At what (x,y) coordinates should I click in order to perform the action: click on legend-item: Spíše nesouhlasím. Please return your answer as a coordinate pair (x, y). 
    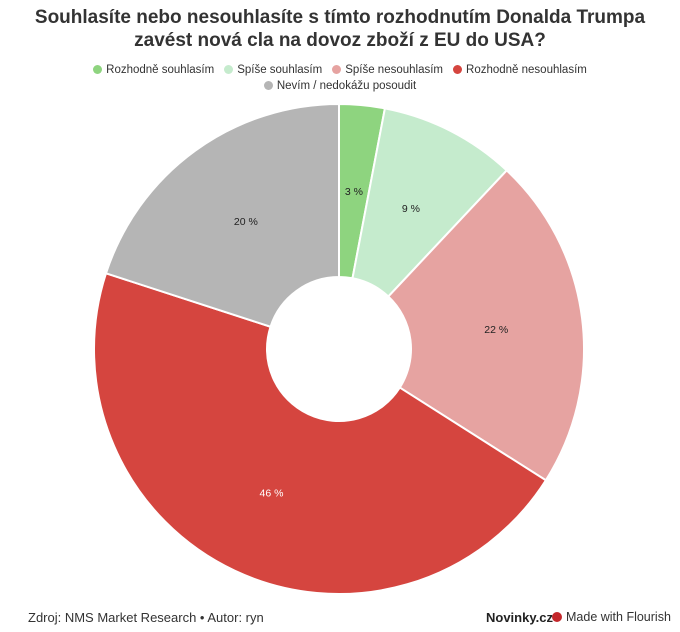
    Looking at the image, I should click on (387, 70).